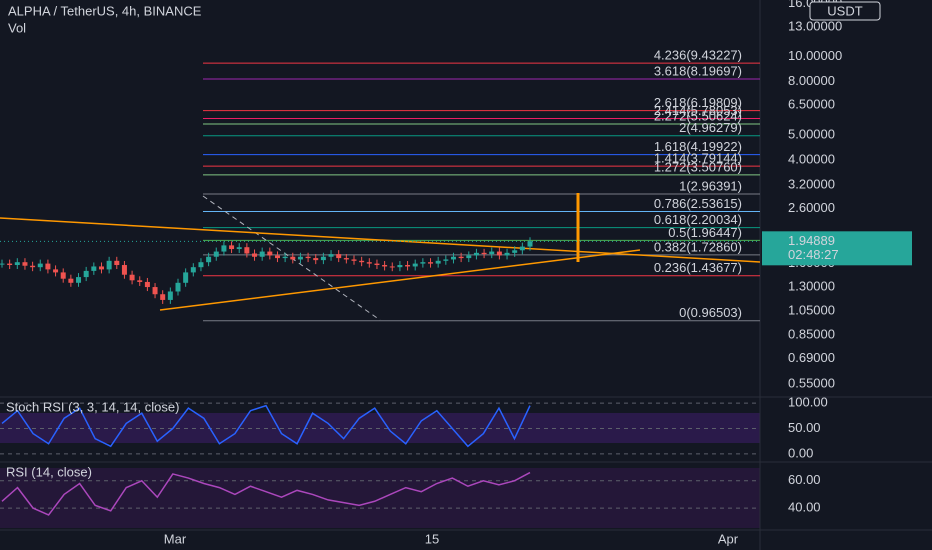 The image size is (932, 550). What do you see at coordinates (804, 507) in the screenshot?
I see `indicator-tick-label: 40.00` at bounding box center [804, 507].